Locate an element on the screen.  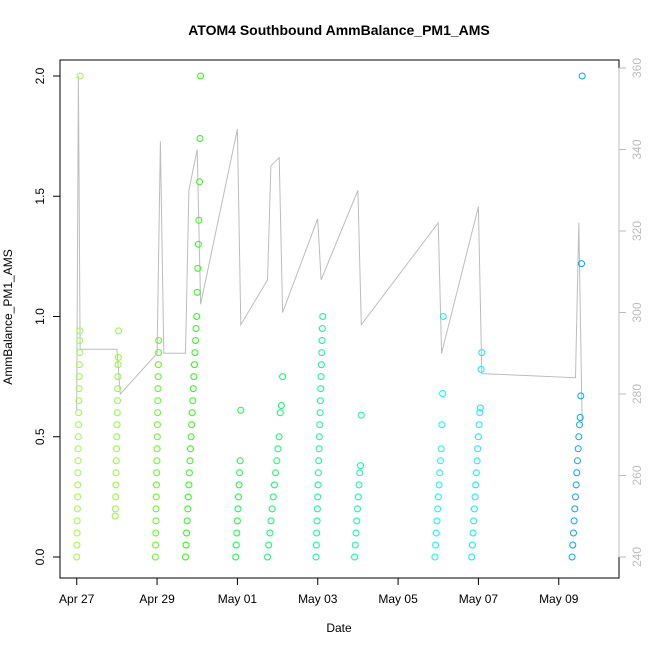
y-tick-label: 1.5 is located at coordinates (40, 196).